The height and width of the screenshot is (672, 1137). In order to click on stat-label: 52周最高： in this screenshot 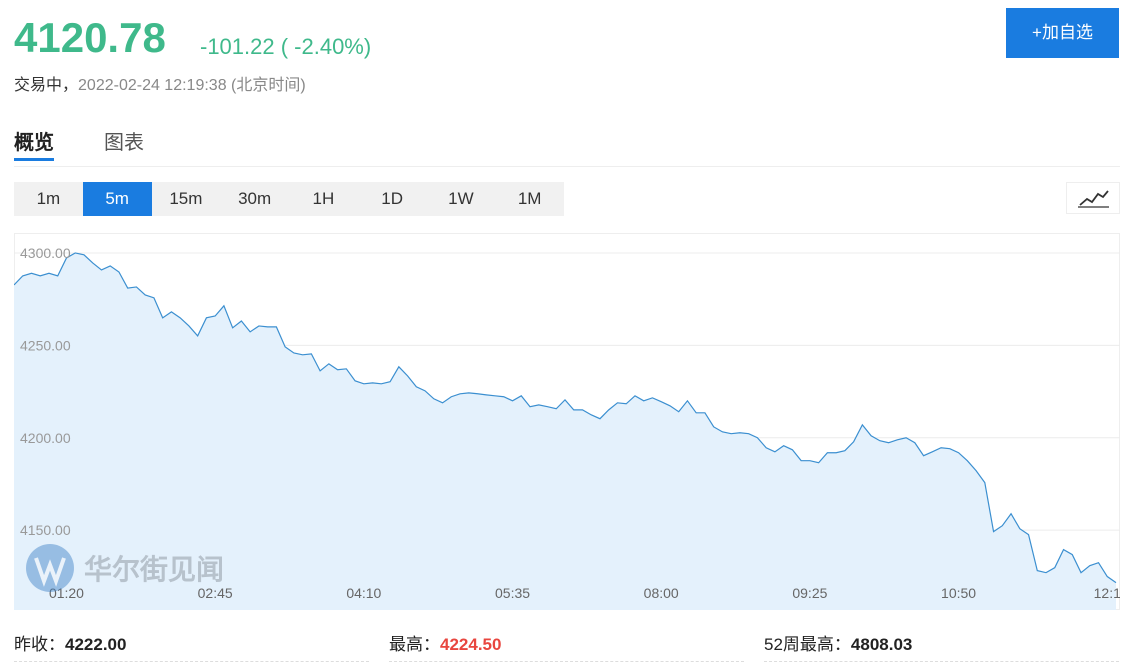, I will do `click(807, 644)`.